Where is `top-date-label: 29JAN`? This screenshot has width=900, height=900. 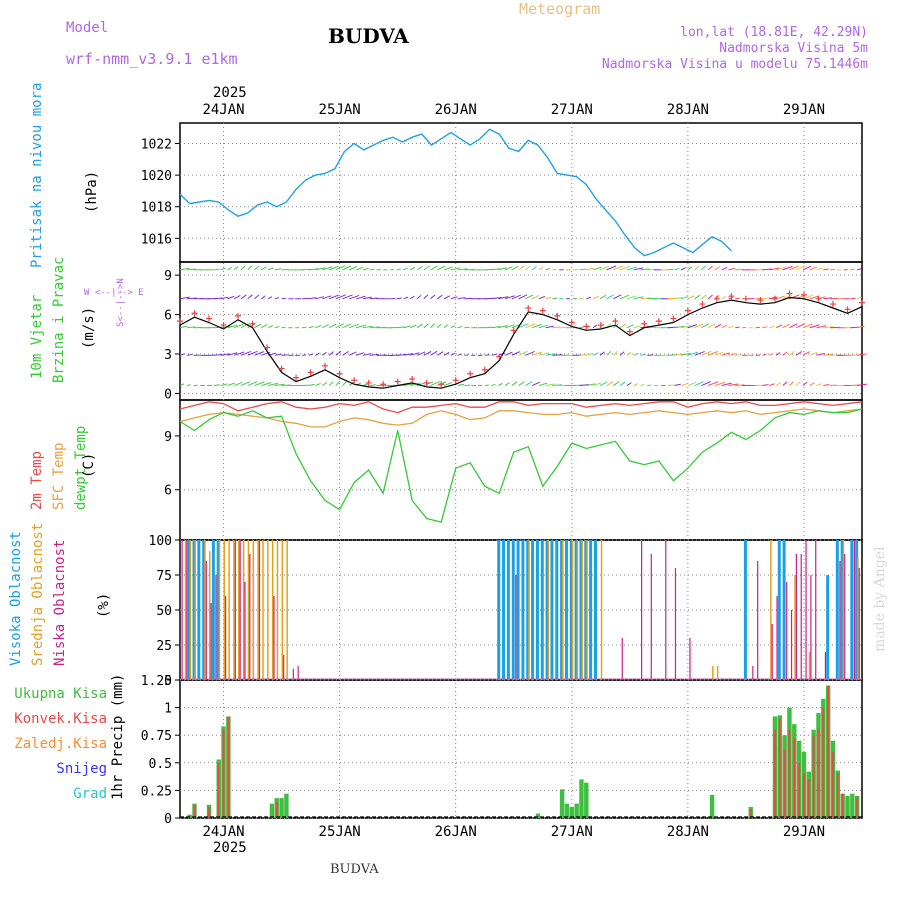
top-date-label: 29JAN is located at coordinates (804, 110).